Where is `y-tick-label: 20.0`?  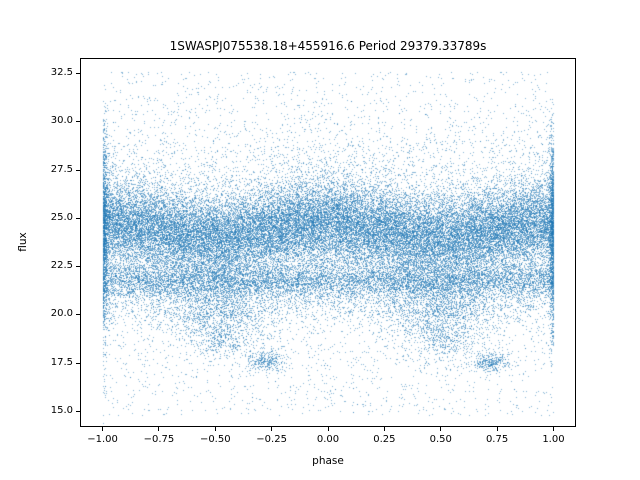 y-tick-label: 20.0 is located at coordinates (61, 314).